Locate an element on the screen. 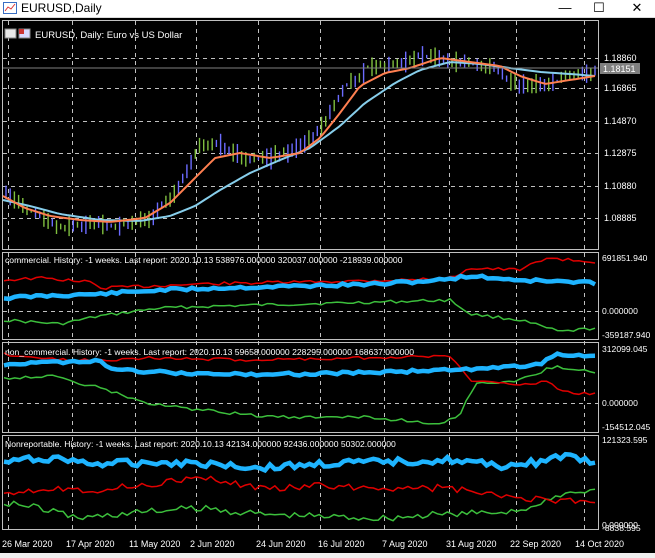 The height and width of the screenshot is (558, 655). time-axis-label: 26 Mar 2020 is located at coordinates (27, 544).